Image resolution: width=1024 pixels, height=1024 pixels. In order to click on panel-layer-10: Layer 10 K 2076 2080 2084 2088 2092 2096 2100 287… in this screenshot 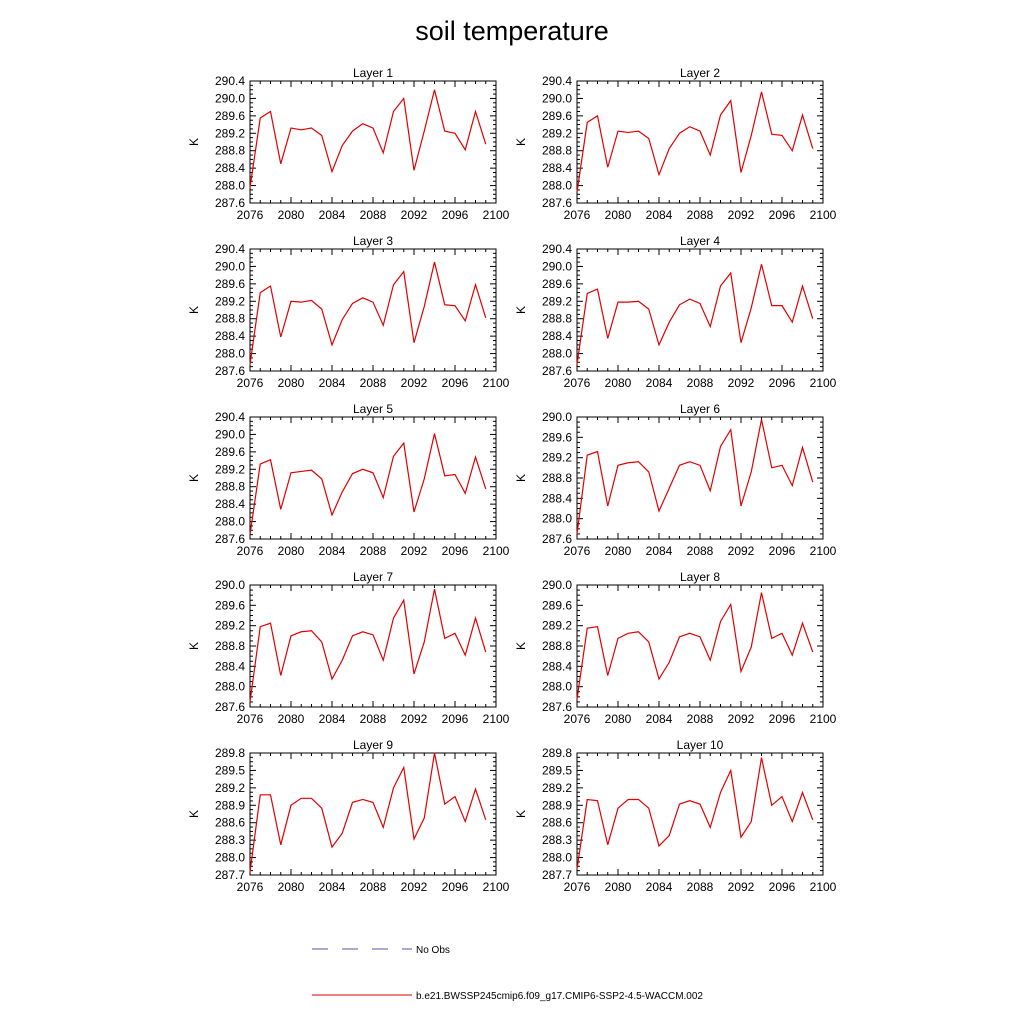, I will do `click(675, 816)`.